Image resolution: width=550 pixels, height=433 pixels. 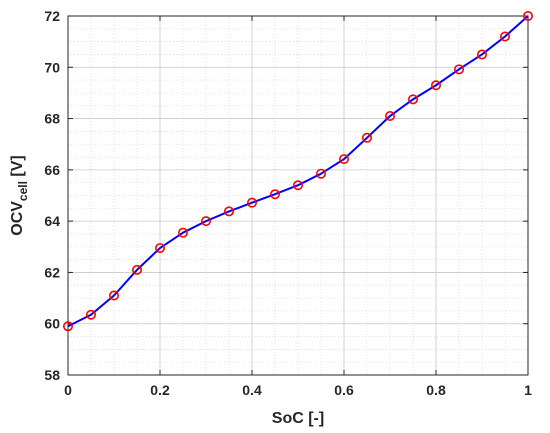 I want to click on x-tick-label: 0.6, so click(x=344, y=390).